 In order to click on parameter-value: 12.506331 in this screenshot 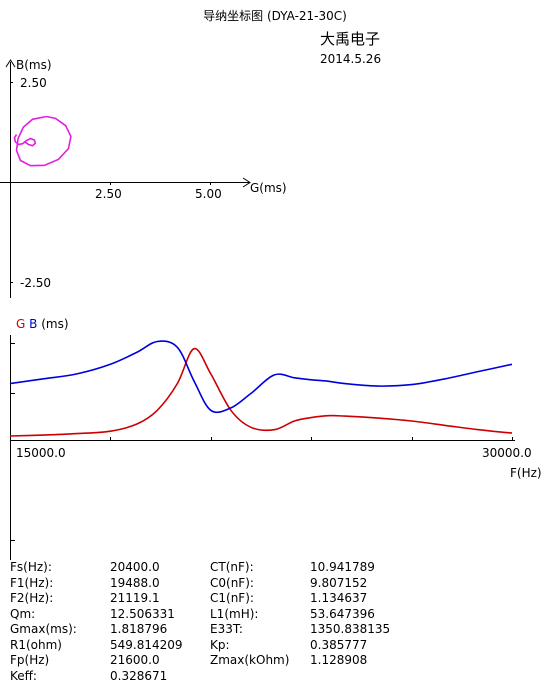, I will do `click(142, 613)`.